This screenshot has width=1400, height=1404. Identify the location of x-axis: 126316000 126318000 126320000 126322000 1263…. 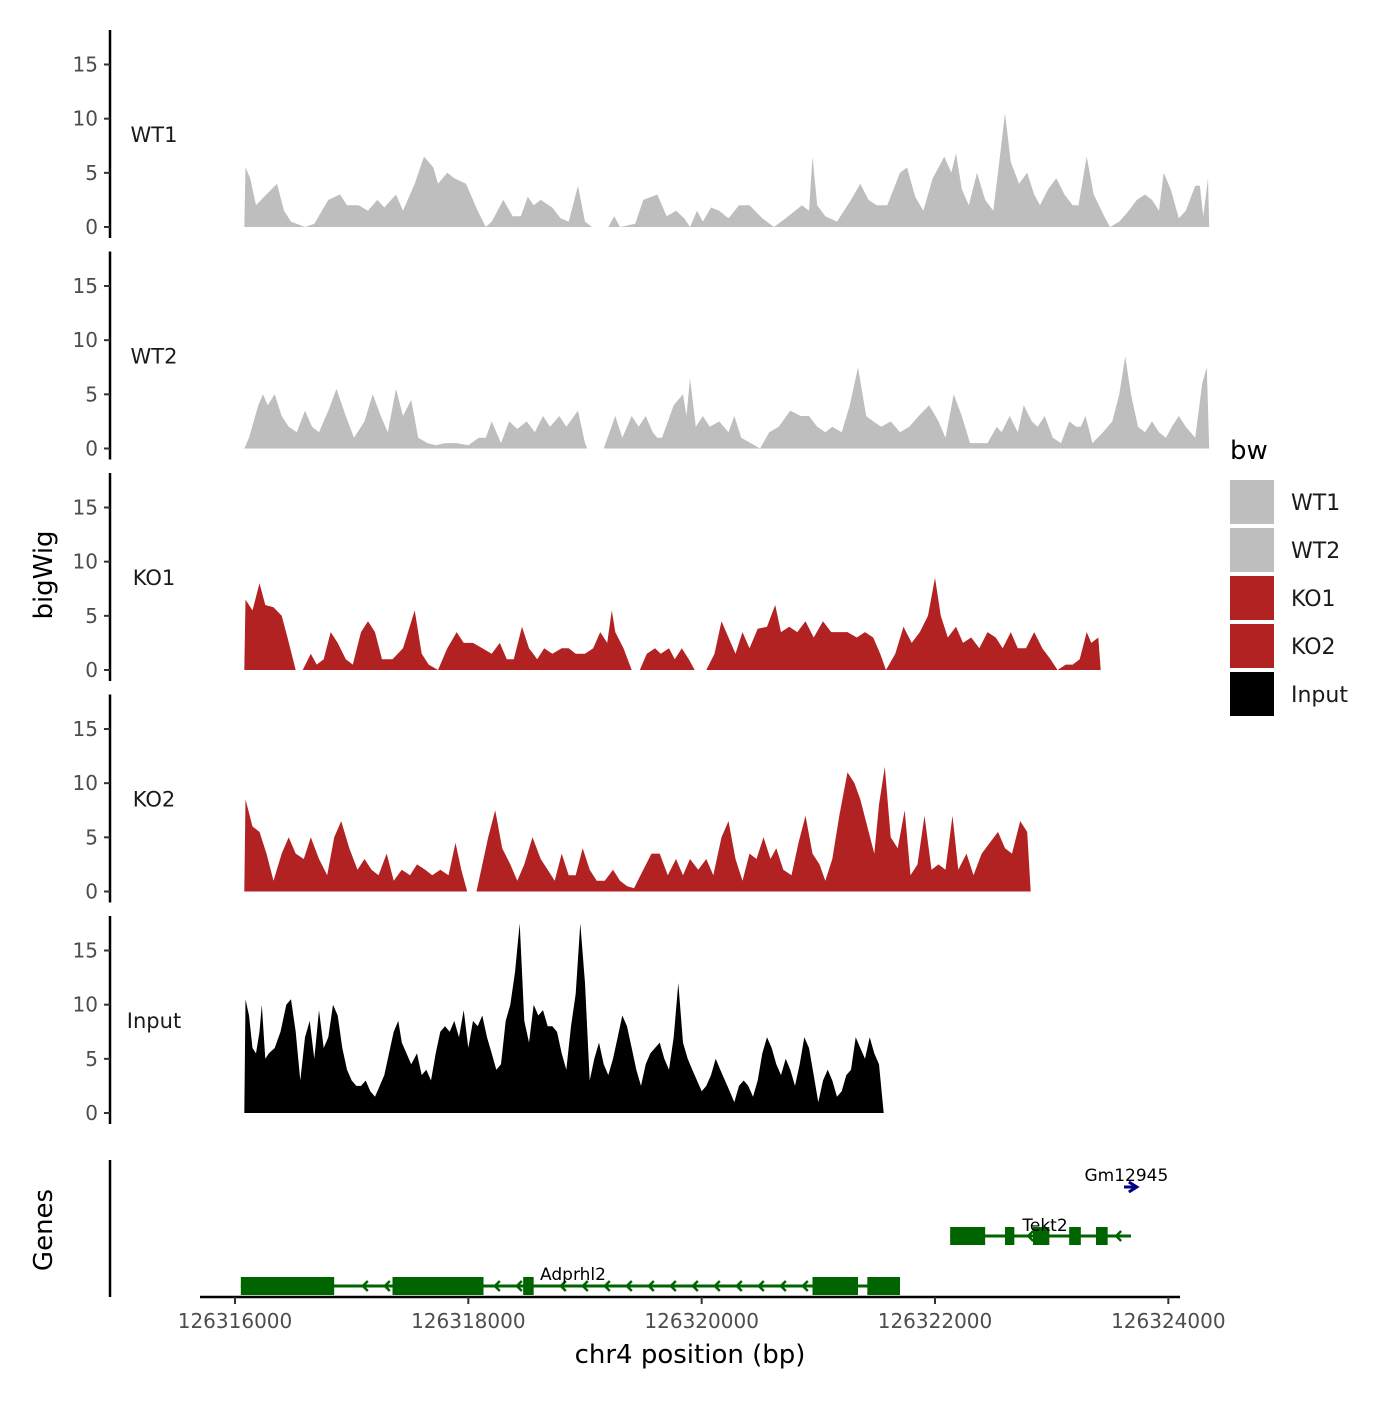
(702, 1314).